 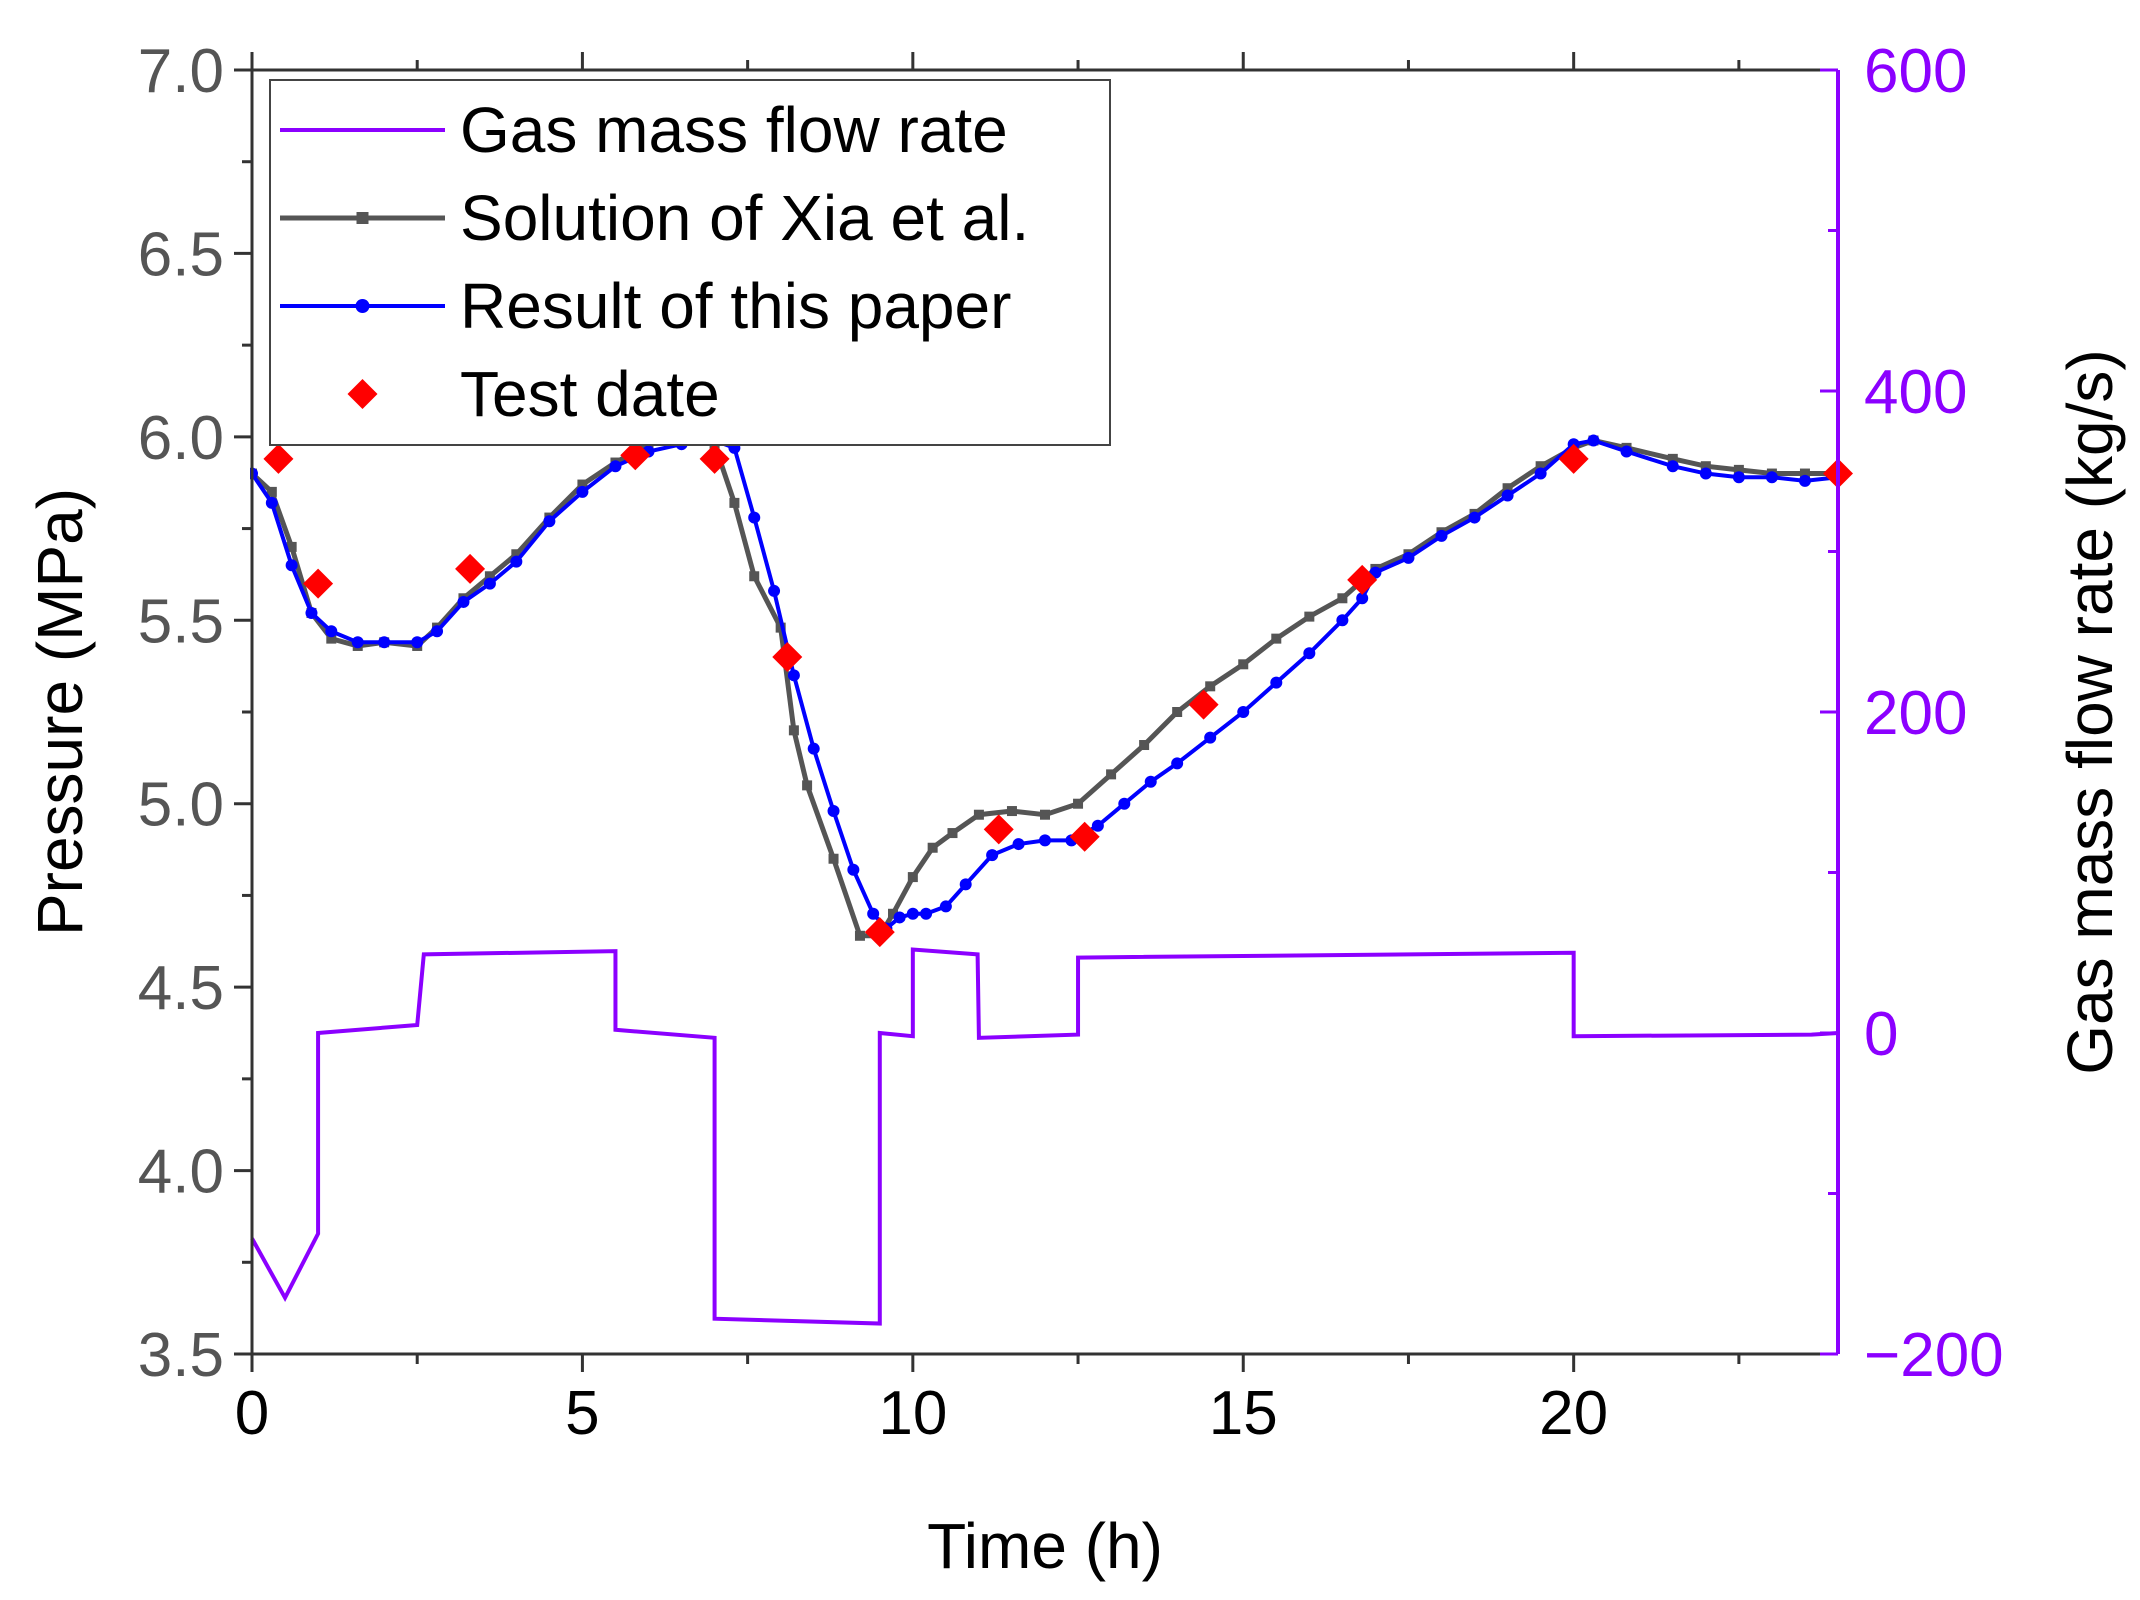 What do you see at coordinates (645, 306) in the screenshot?
I see `legend-item-2: Result of this paper` at bounding box center [645, 306].